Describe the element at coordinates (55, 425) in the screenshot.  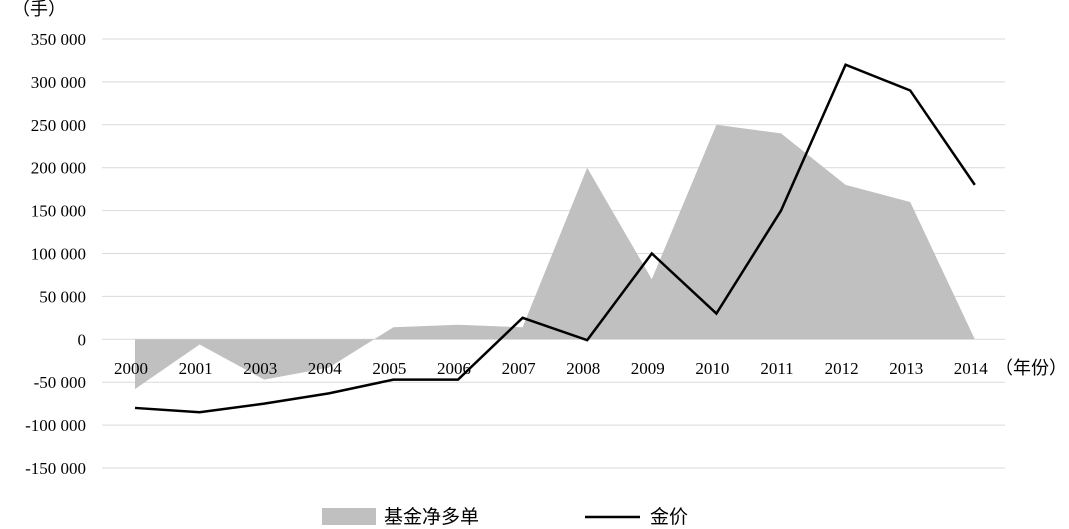
I see `y-tick-label: -100 000` at that location.